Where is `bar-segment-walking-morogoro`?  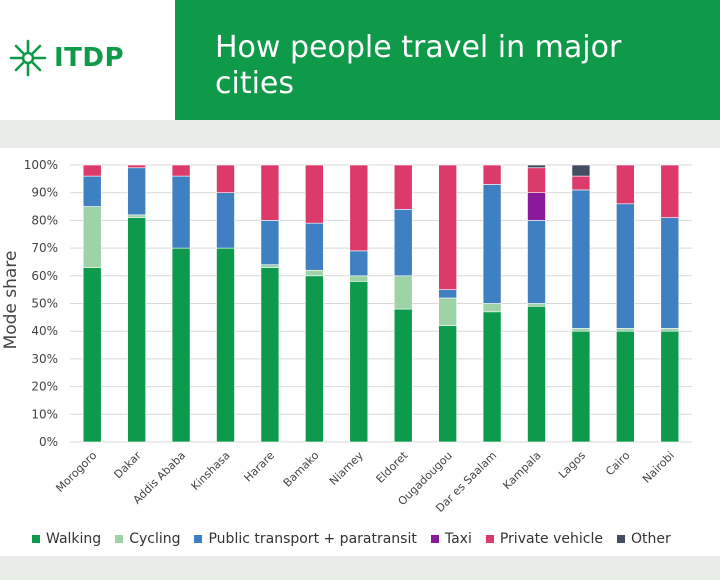
bar-segment-walking-morogoro is located at coordinates (92, 355).